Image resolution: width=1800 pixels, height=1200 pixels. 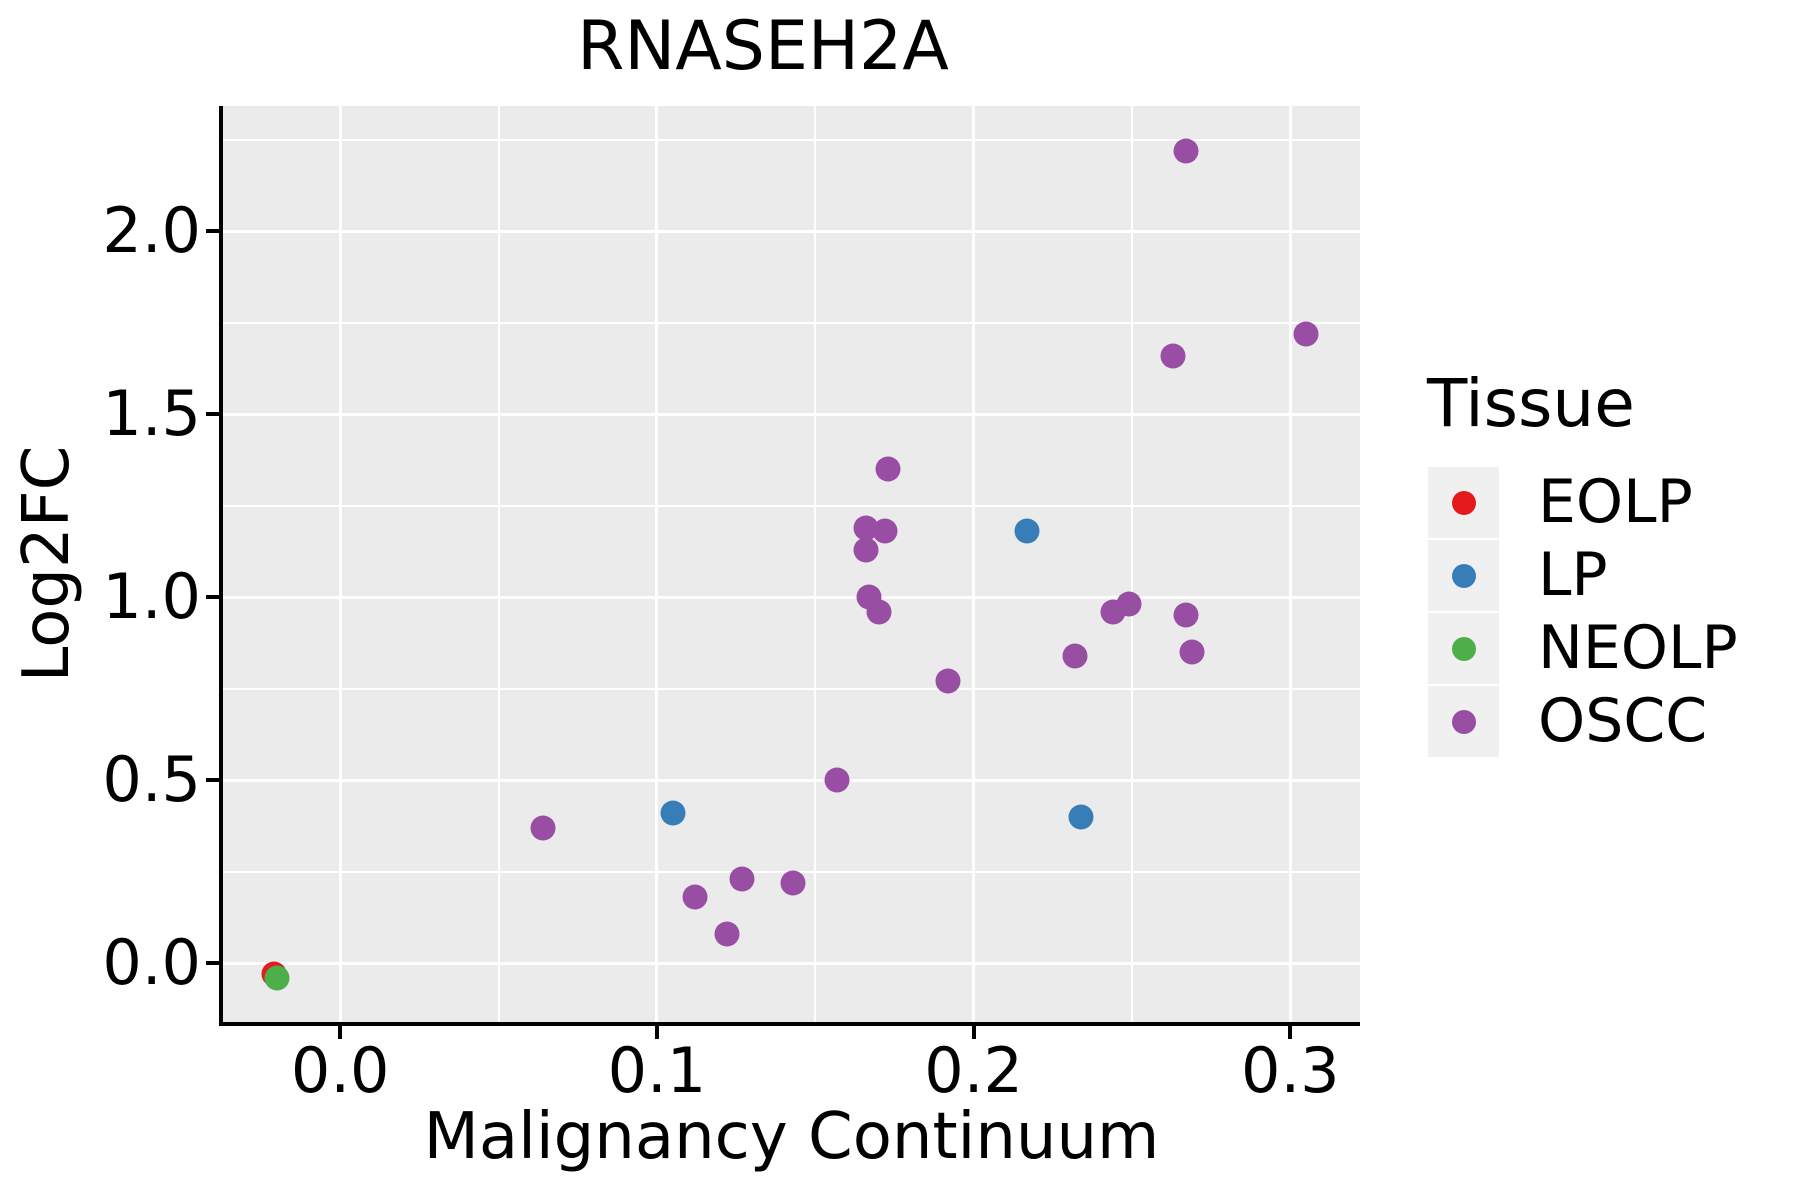 What do you see at coordinates (277, 978) in the screenshot?
I see `data-point-neolp` at bounding box center [277, 978].